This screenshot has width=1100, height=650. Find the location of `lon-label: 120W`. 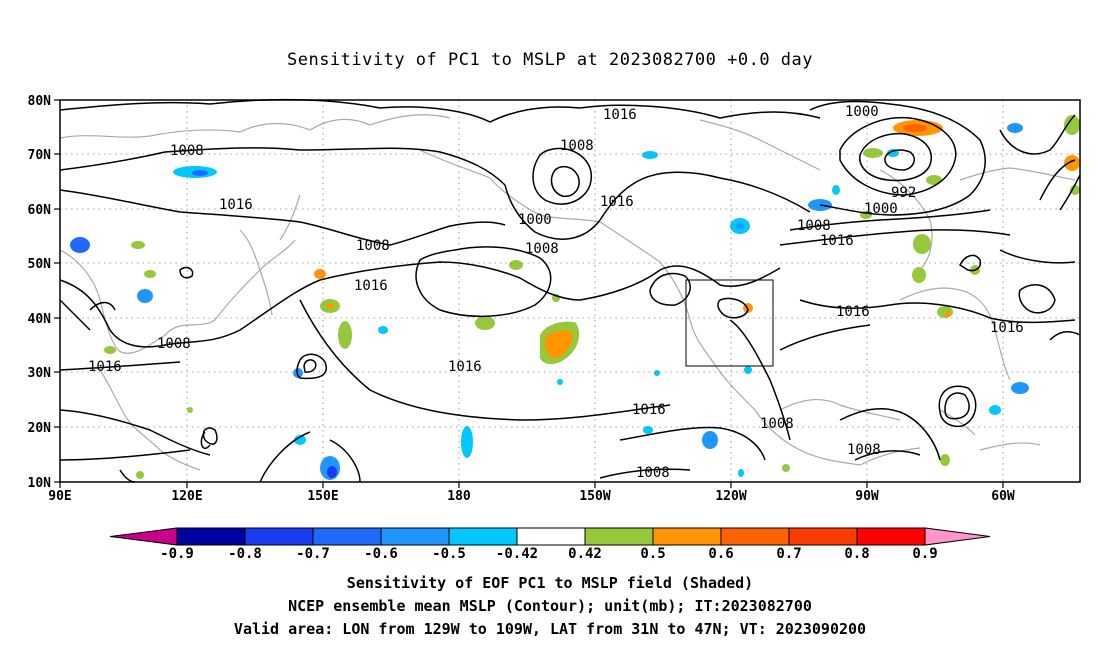

lon-label: 120W is located at coordinates (730, 496).